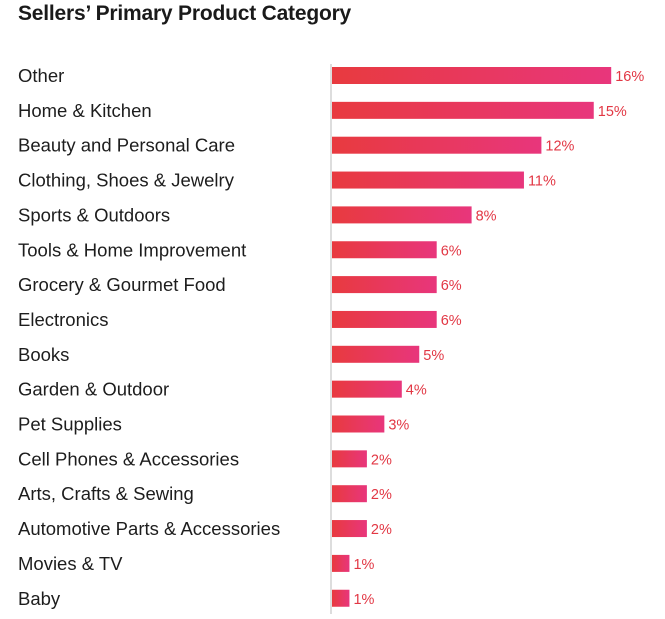 This screenshot has width=665, height=619. Describe the element at coordinates (85, 110) in the screenshot. I see `category-label: Home & Kitchen` at that location.